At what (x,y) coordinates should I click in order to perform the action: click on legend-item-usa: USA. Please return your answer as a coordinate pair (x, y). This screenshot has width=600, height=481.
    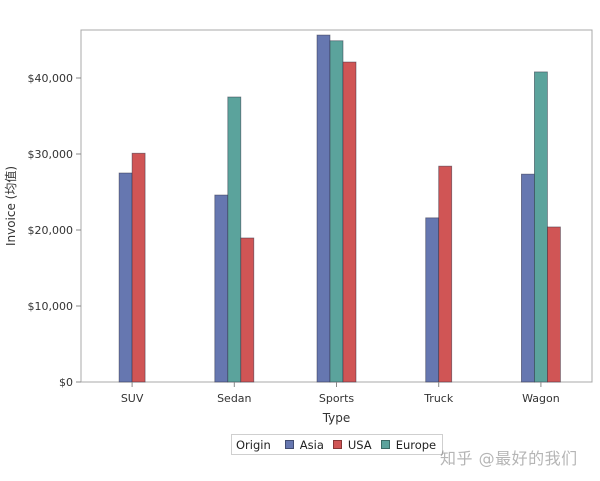
    Looking at the image, I should click on (352, 444).